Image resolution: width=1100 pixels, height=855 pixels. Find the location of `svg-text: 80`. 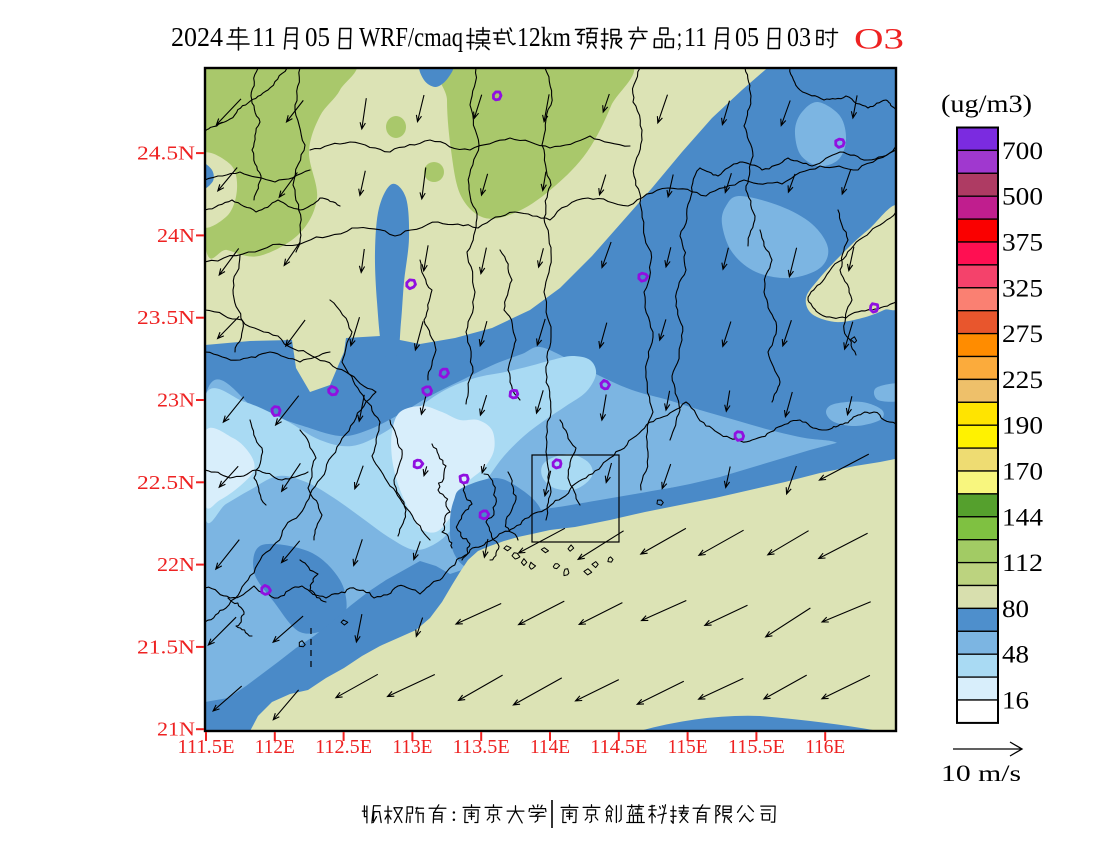

svg-text: 80 is located at coordinates (1015, 609).